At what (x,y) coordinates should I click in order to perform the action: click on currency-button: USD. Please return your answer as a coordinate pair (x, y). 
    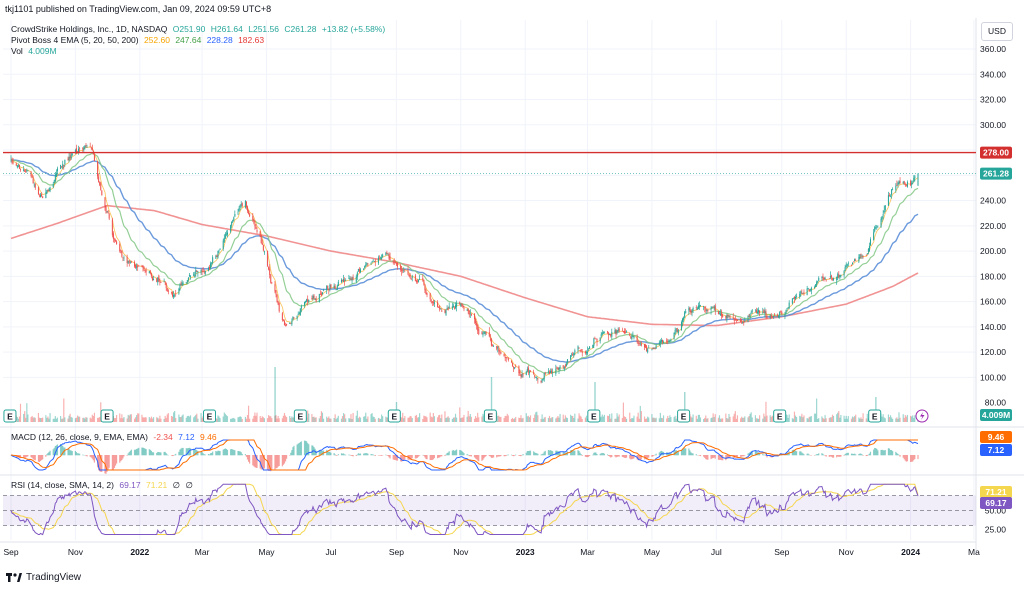
    Looking at the image, I should click on (997, 31).